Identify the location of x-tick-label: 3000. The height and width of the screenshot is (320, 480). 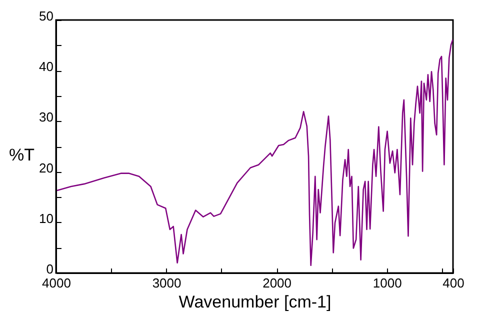
(167, 283).